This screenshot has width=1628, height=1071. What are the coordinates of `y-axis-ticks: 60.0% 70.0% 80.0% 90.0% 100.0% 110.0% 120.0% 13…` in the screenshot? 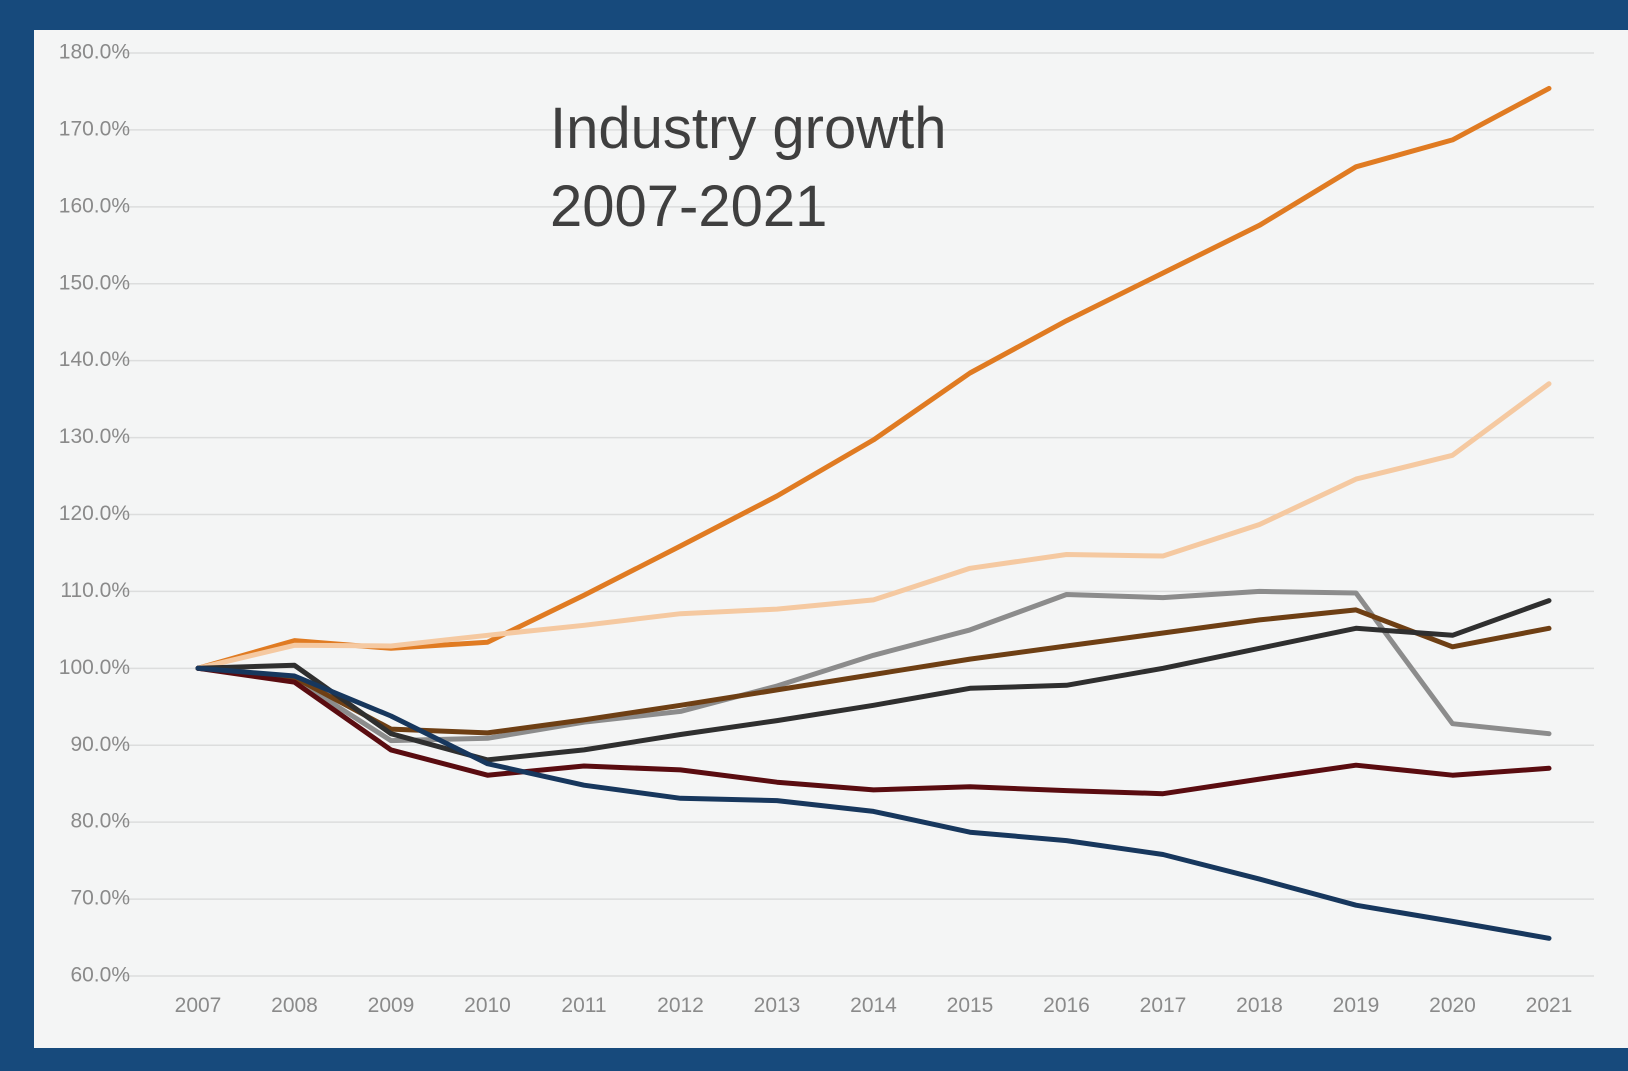 It's located at (94, 514).